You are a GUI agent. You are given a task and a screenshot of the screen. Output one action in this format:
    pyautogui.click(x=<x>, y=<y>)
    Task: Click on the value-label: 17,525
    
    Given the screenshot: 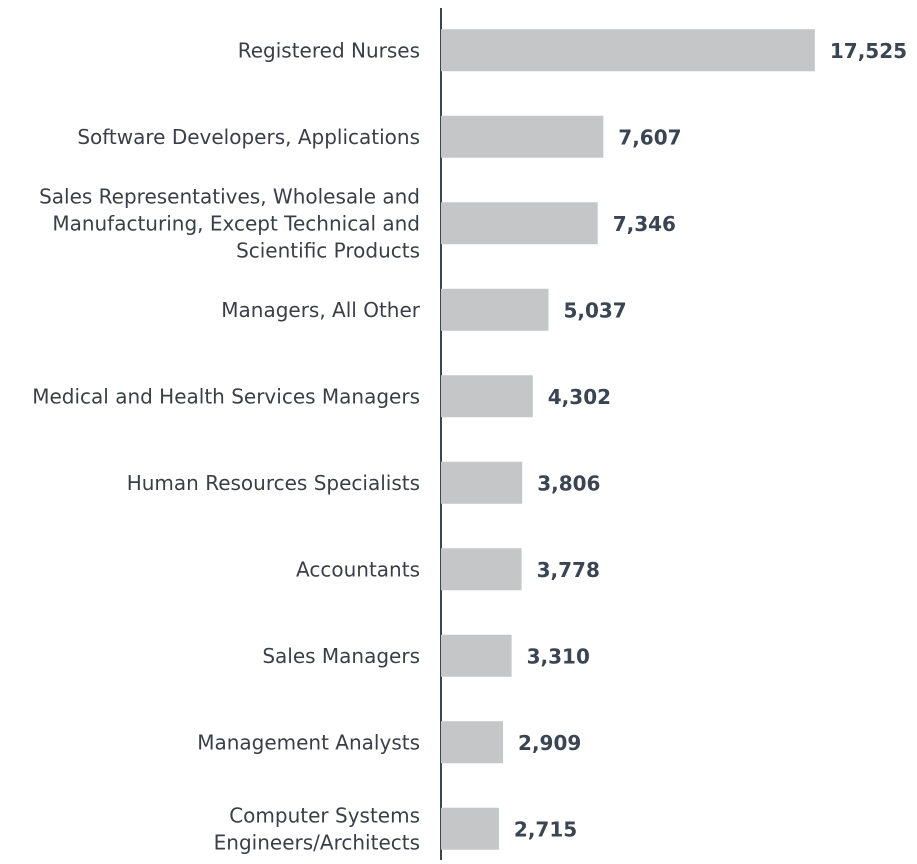 What is the action you would take?
    pyautogui.click(x=868, y=51)
    